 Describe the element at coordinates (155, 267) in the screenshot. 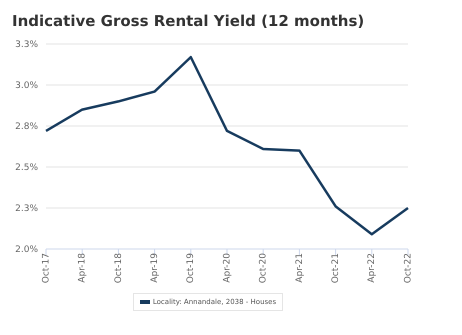

I see `x-tick-label: Apr-19` at that location.